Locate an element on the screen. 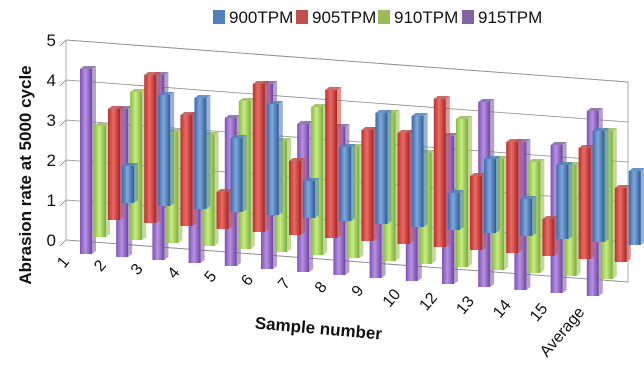 The width and height of the screenshot is (644, 391). x-tick-label: 2 is located at coordinates (100, 266).